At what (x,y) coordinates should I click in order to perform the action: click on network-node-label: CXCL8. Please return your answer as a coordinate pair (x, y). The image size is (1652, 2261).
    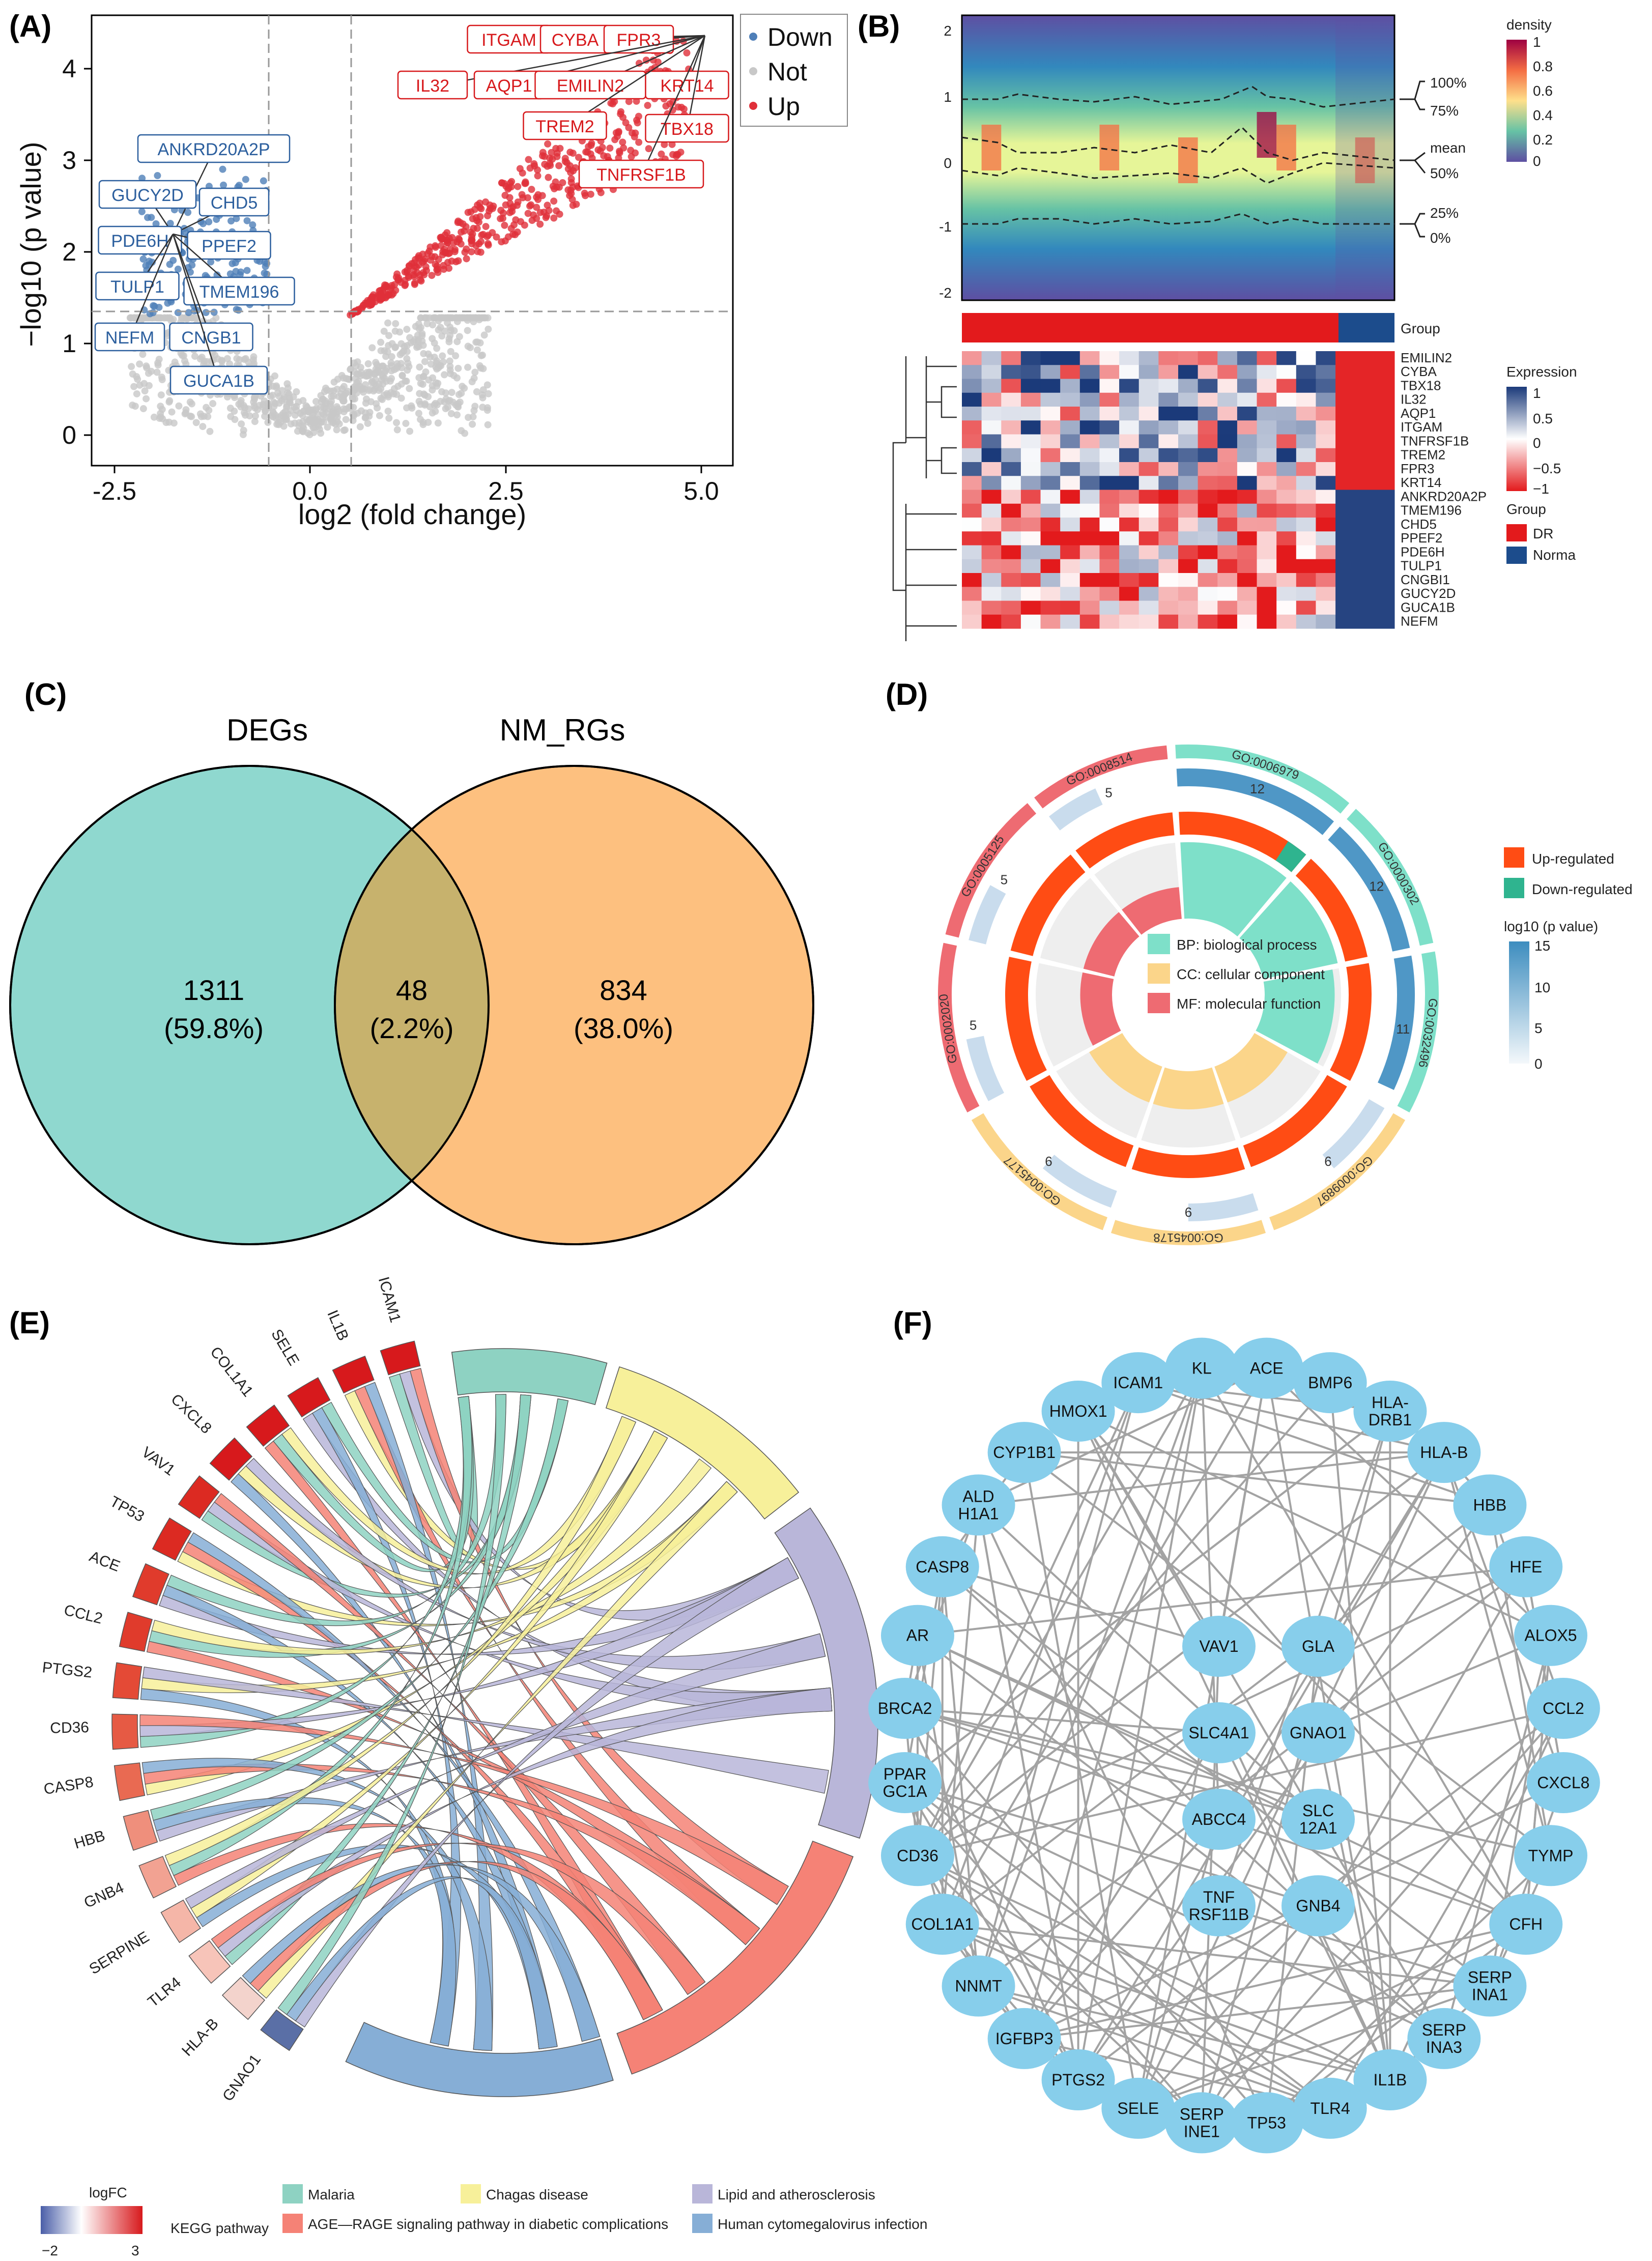
    Looking at the image, I should click on (1563, 1782).